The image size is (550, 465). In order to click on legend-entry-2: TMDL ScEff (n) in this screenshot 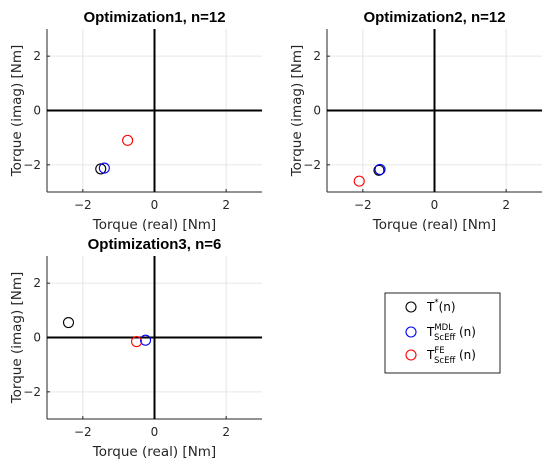, I will do `click(451, 333)`.